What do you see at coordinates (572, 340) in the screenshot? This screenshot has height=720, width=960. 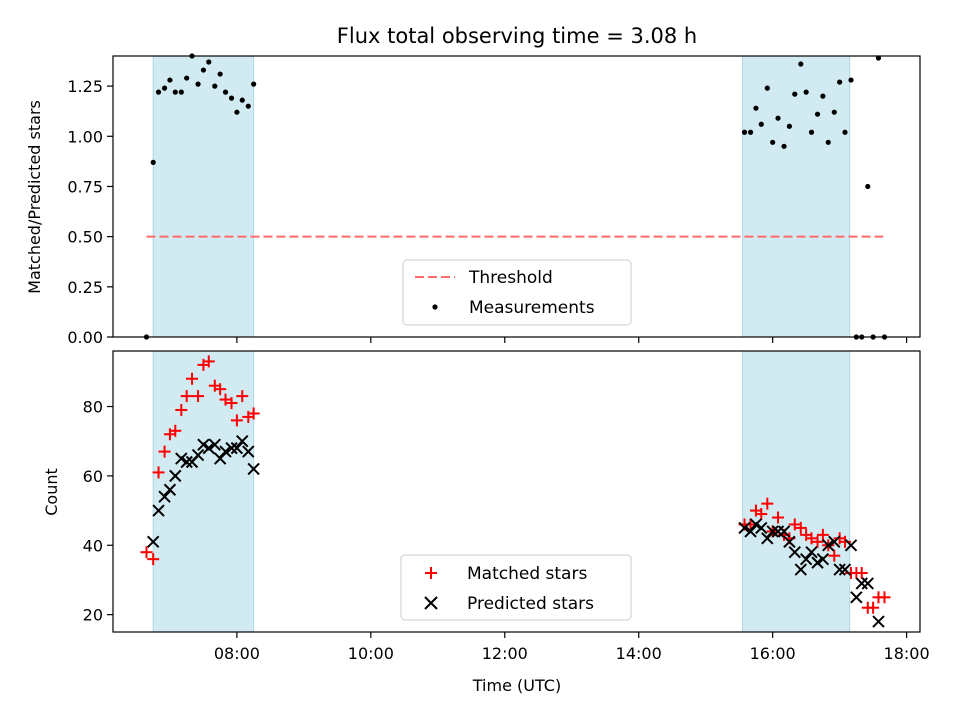 I see `top-xticks` at bounding box center [572, 340].